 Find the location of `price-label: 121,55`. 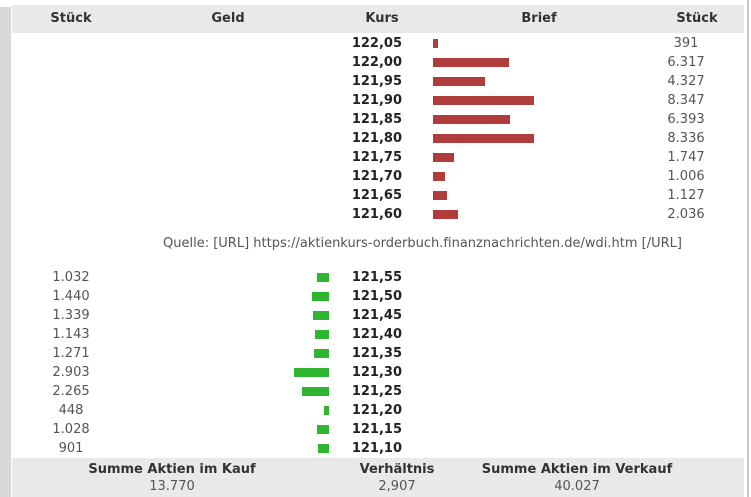

price-label: 121,55 is located at coordinates (376, 277).